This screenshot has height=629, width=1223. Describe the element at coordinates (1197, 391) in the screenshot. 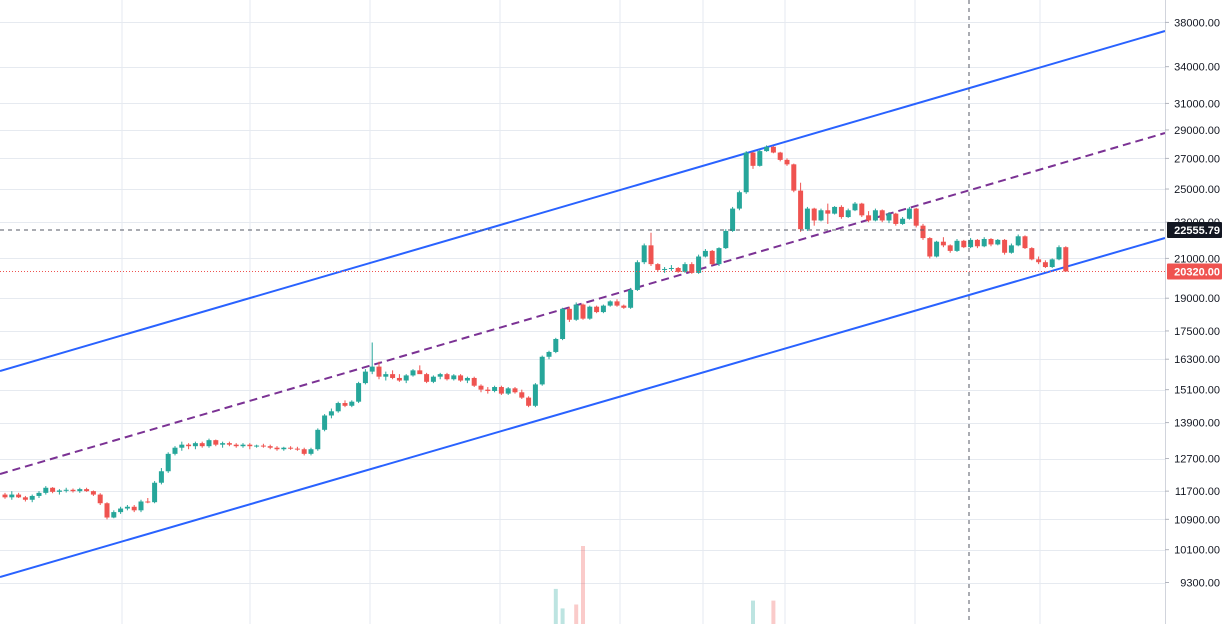

I see `price-axis-label: 15100.00` at that location.